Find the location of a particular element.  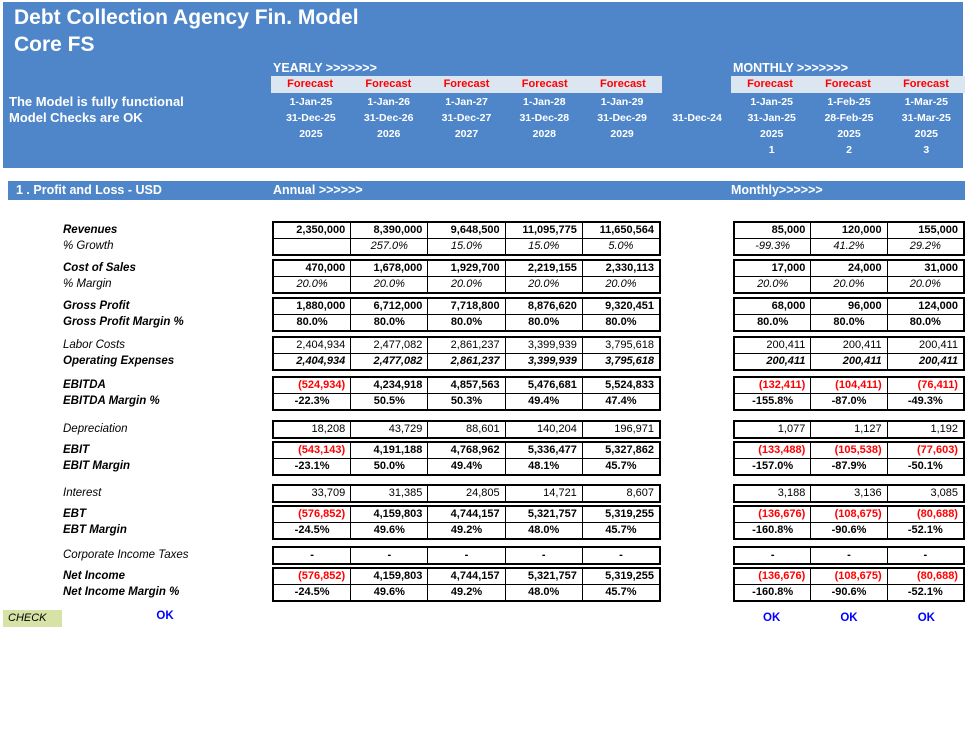

annual-cell: -24.5% is located at coordinates (312, 530).